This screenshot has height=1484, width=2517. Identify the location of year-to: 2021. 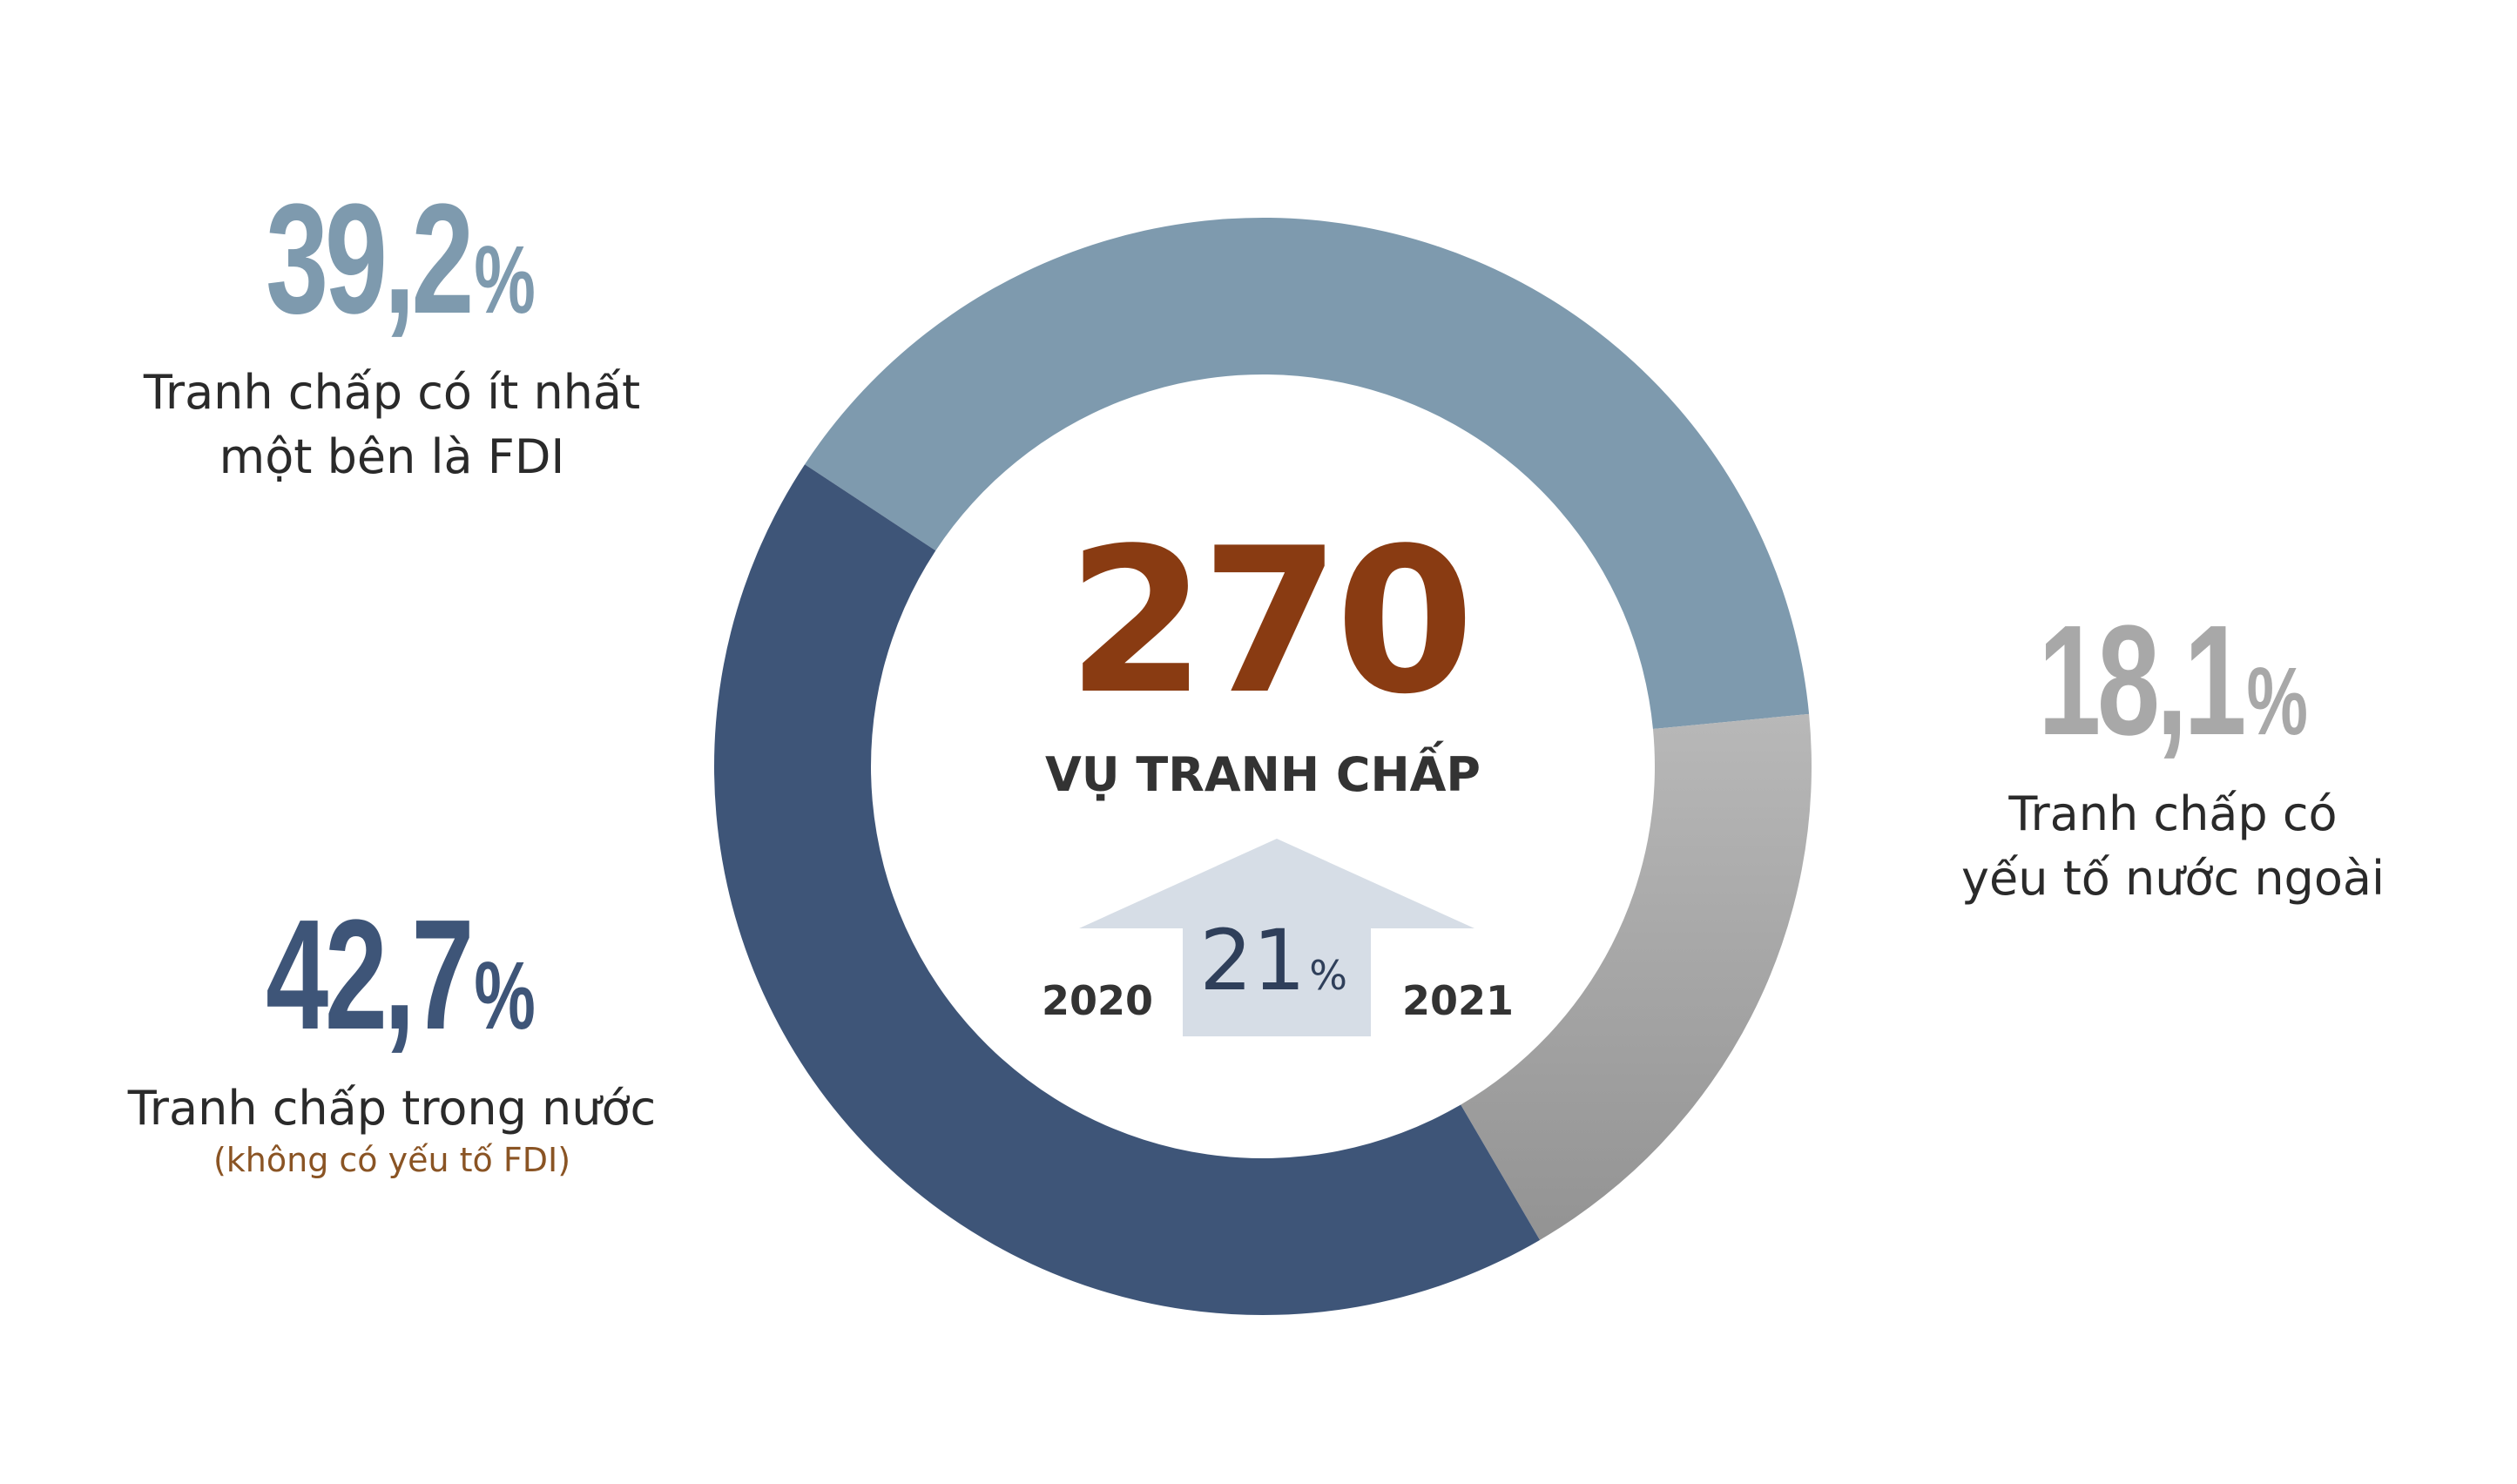
(1458, 1000).